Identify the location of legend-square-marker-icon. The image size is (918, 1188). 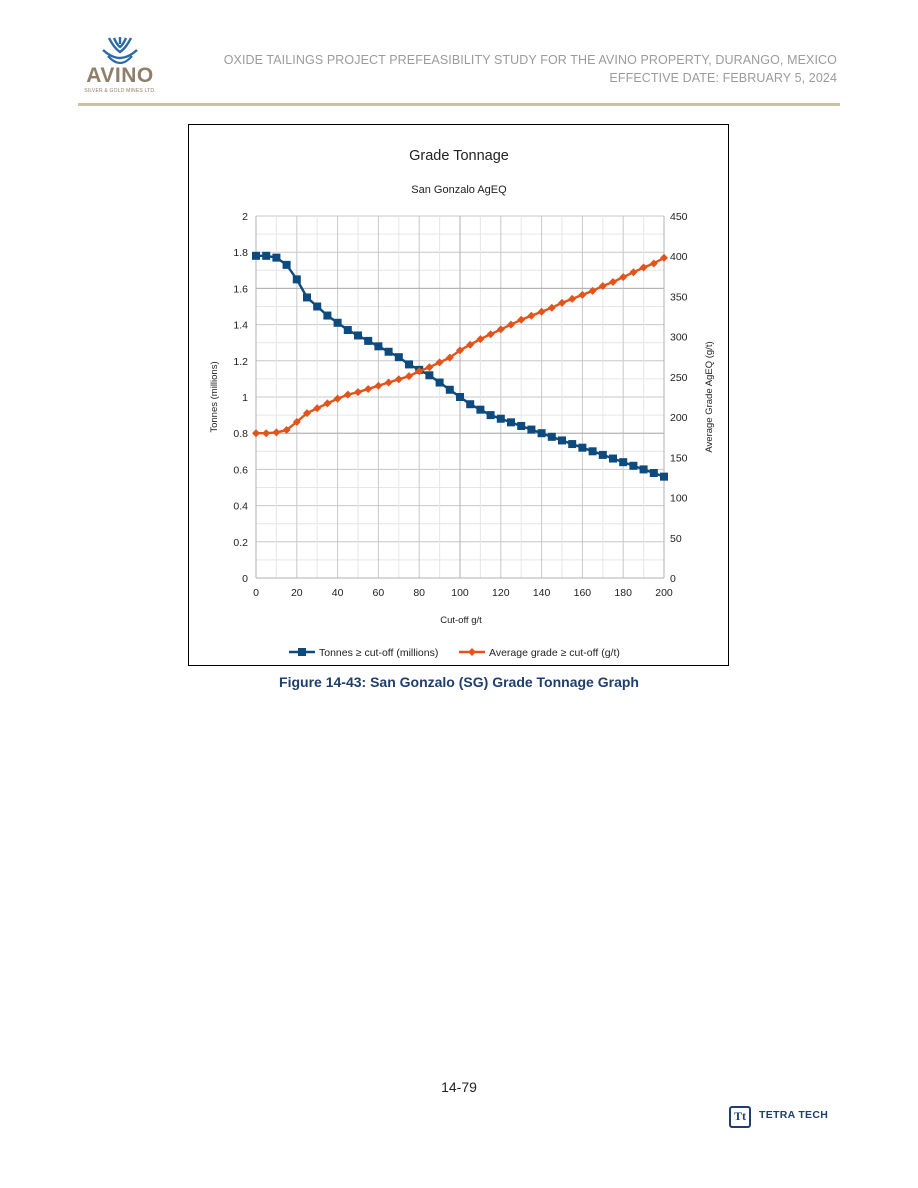
(302, 652).